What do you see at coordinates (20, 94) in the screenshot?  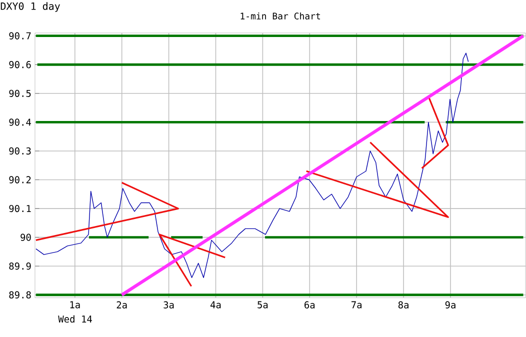 I see `y-tick-label: 90.5` at bounding box center [20, 94].